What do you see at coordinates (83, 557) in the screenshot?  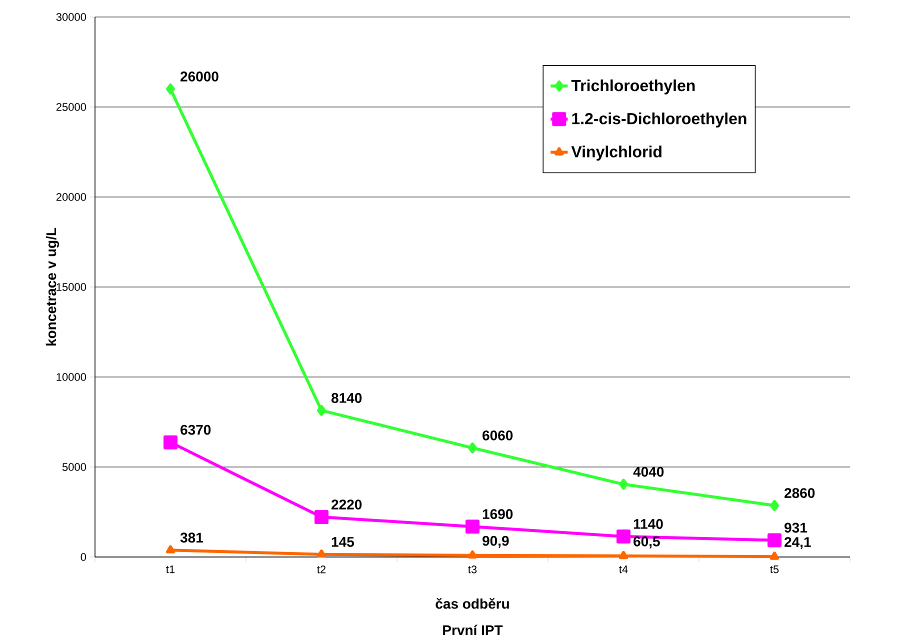 I see `y-tick-label: 0` at bounding box center [83, 557].